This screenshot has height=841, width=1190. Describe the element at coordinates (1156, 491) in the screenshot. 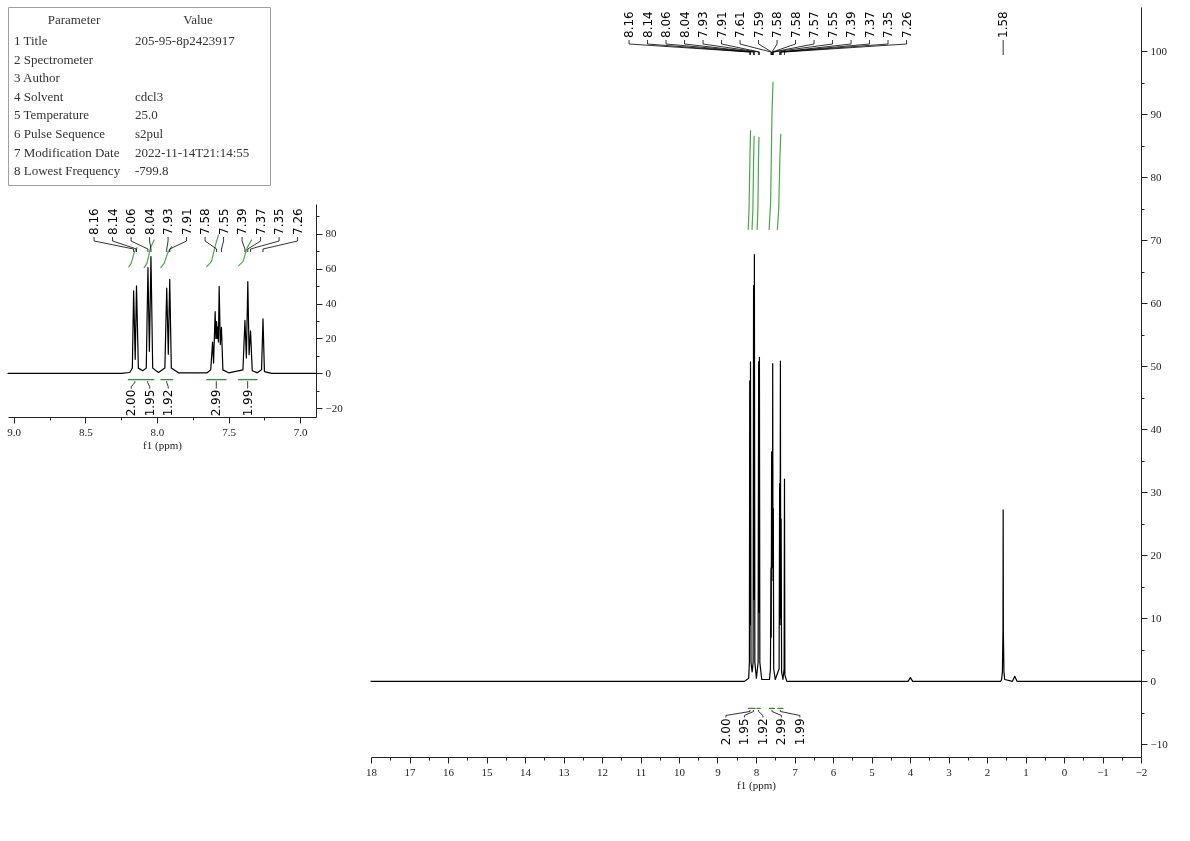

I see `y-tick-label: 30` at that location.